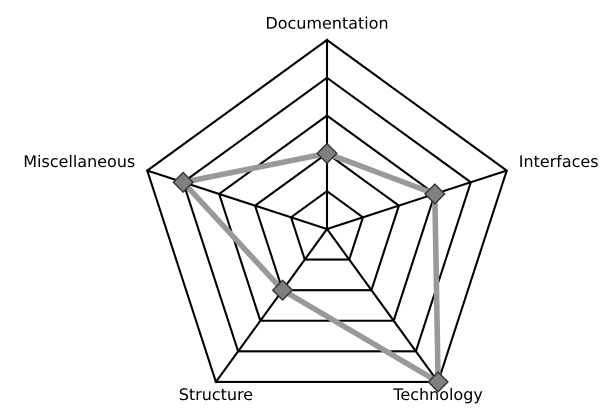 This screenshot has width=603, height=410. I want to click on spoke-label: Miscellaneous, so click(79, 161).